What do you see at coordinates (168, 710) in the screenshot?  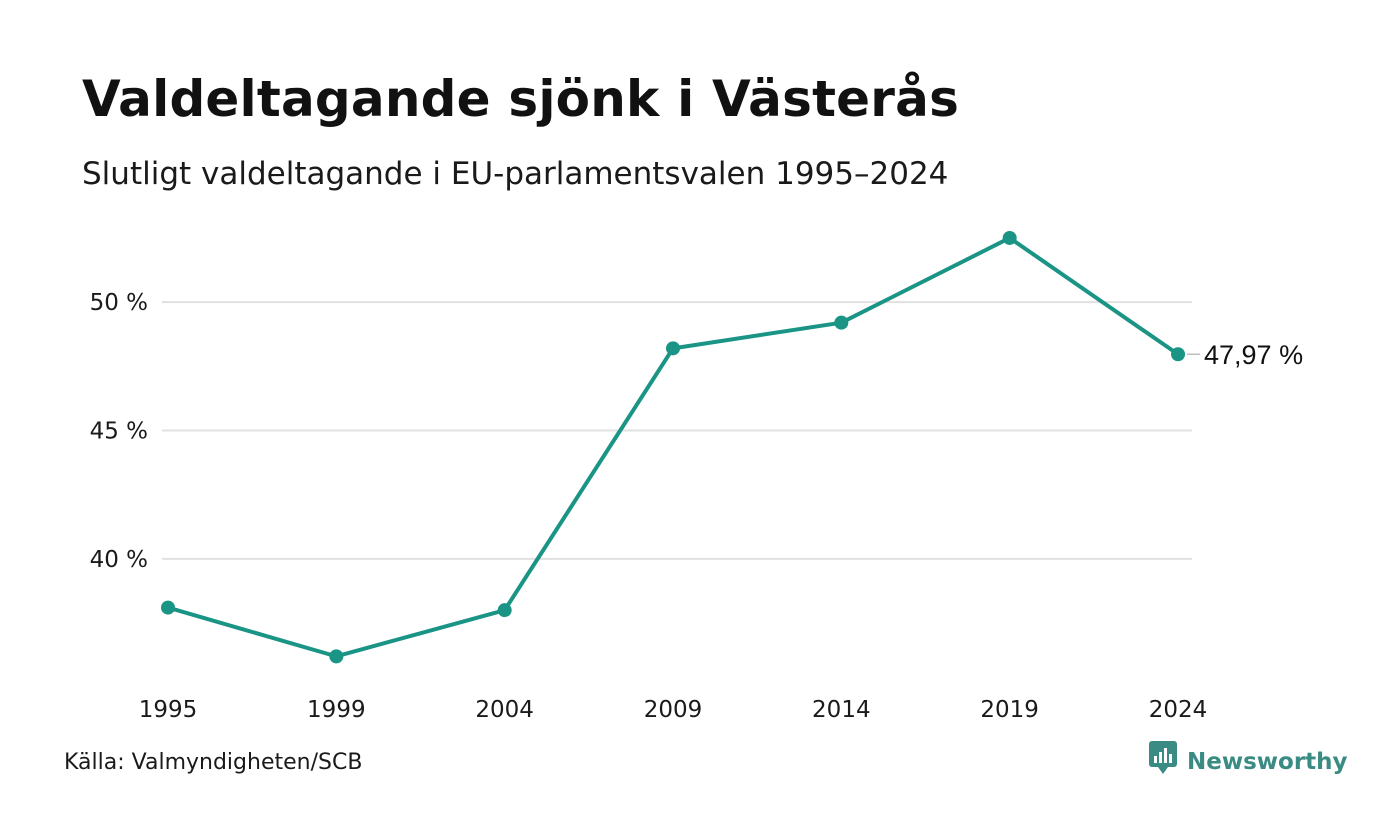 I see `x-tick-label: 1995` at bounding box center [168, 710].